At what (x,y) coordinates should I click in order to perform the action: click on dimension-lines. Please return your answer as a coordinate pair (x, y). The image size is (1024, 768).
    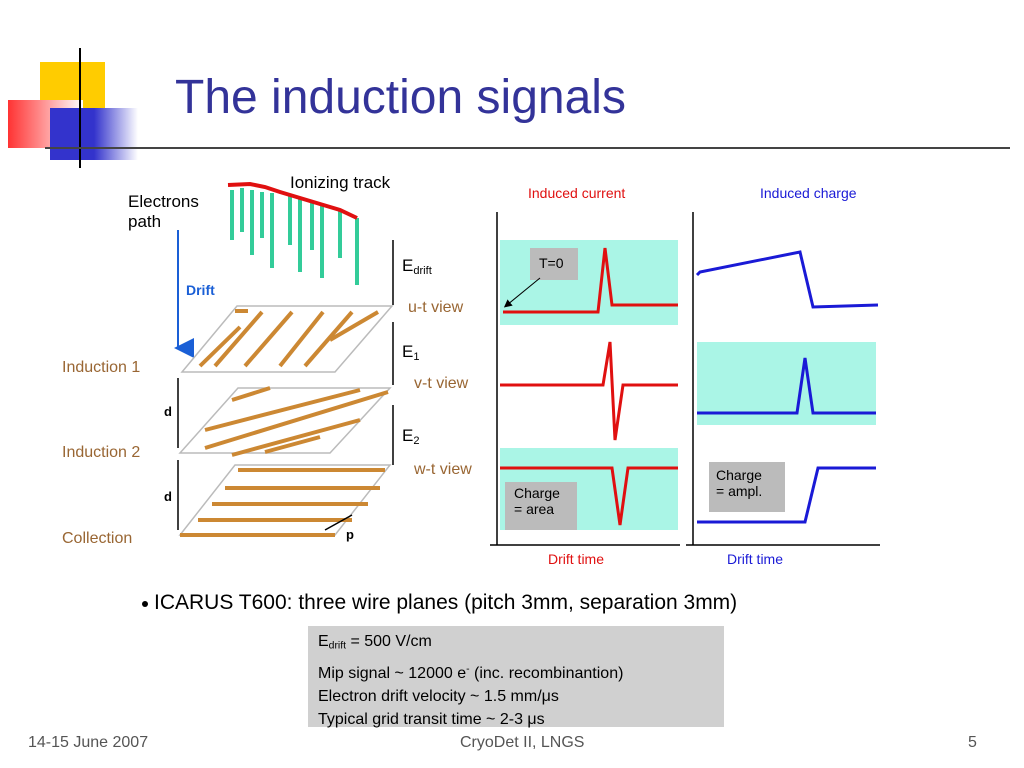
    Looking at the image, I should click on (285, 385).